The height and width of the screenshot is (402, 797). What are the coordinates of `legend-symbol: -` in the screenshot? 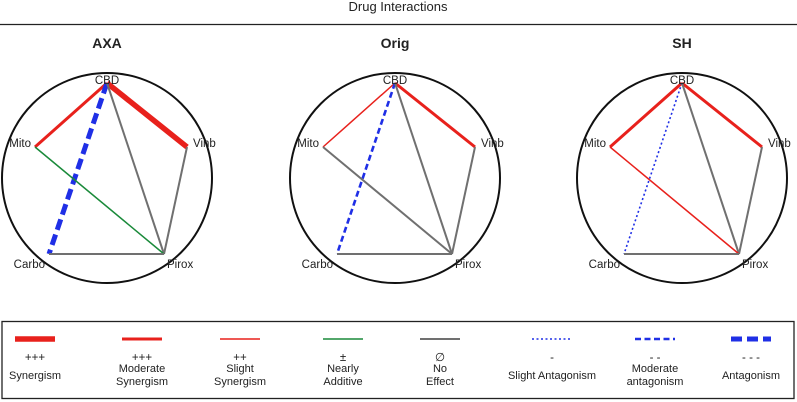 It's located at (552, 358).